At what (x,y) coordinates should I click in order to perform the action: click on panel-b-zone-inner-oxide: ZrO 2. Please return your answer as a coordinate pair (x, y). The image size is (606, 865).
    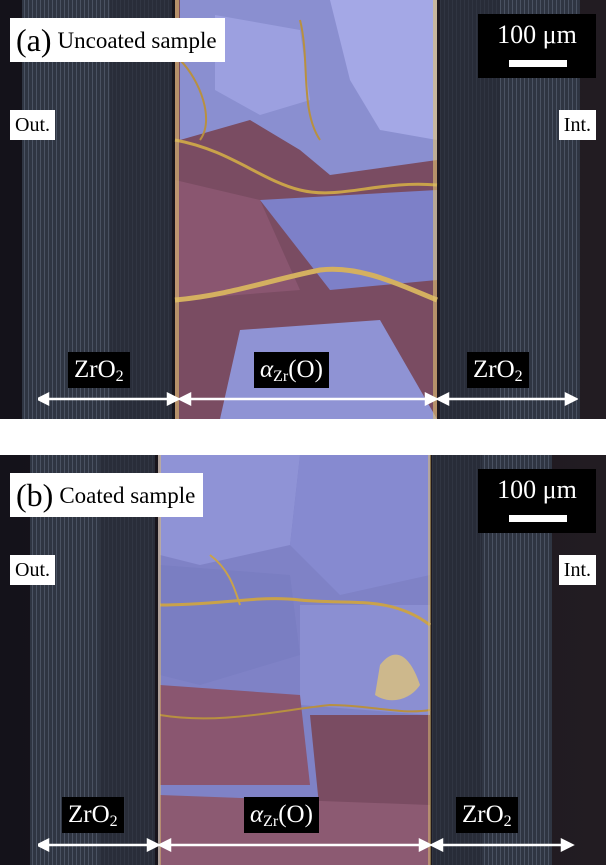
    Looking at the image, I should click on (487, 815).